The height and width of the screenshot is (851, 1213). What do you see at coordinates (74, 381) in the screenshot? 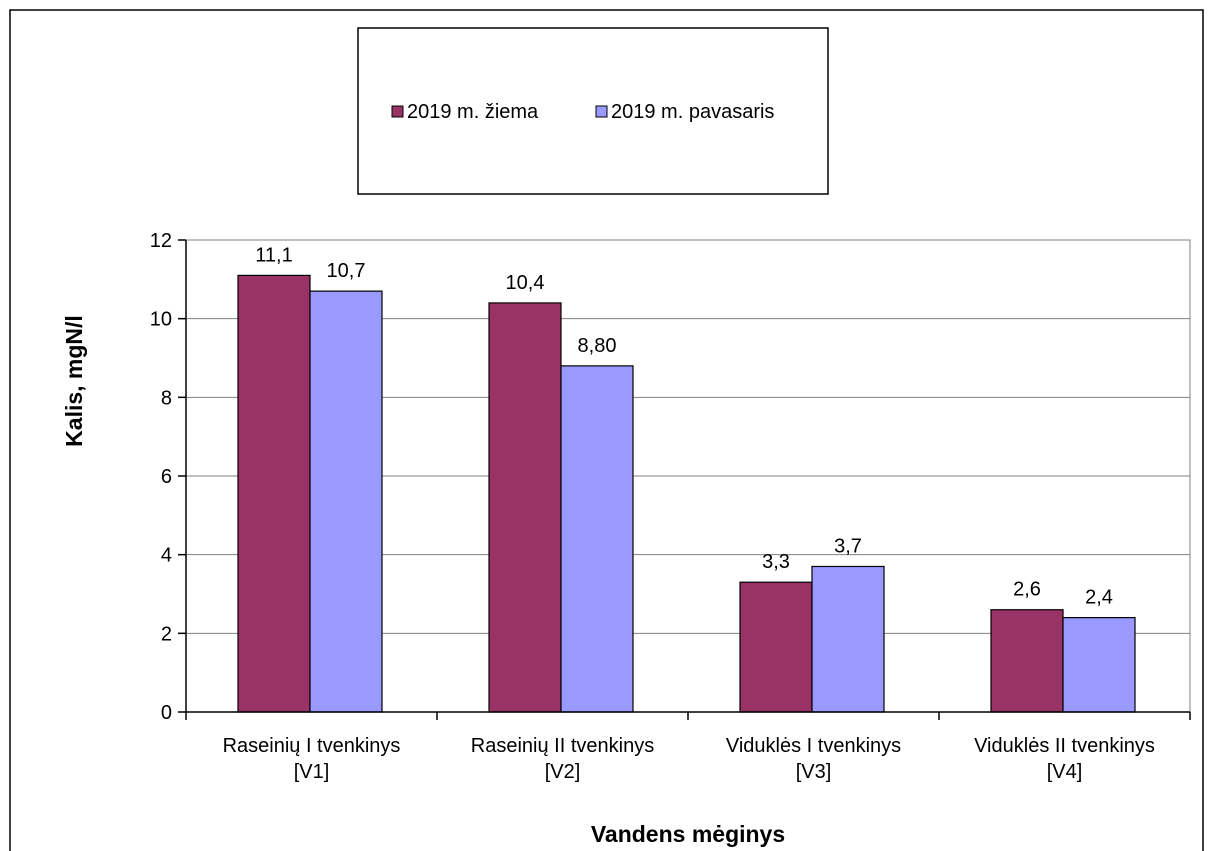
I see `y-axis-title: Kalis, mgN/l` at bounding box center [74, 381].